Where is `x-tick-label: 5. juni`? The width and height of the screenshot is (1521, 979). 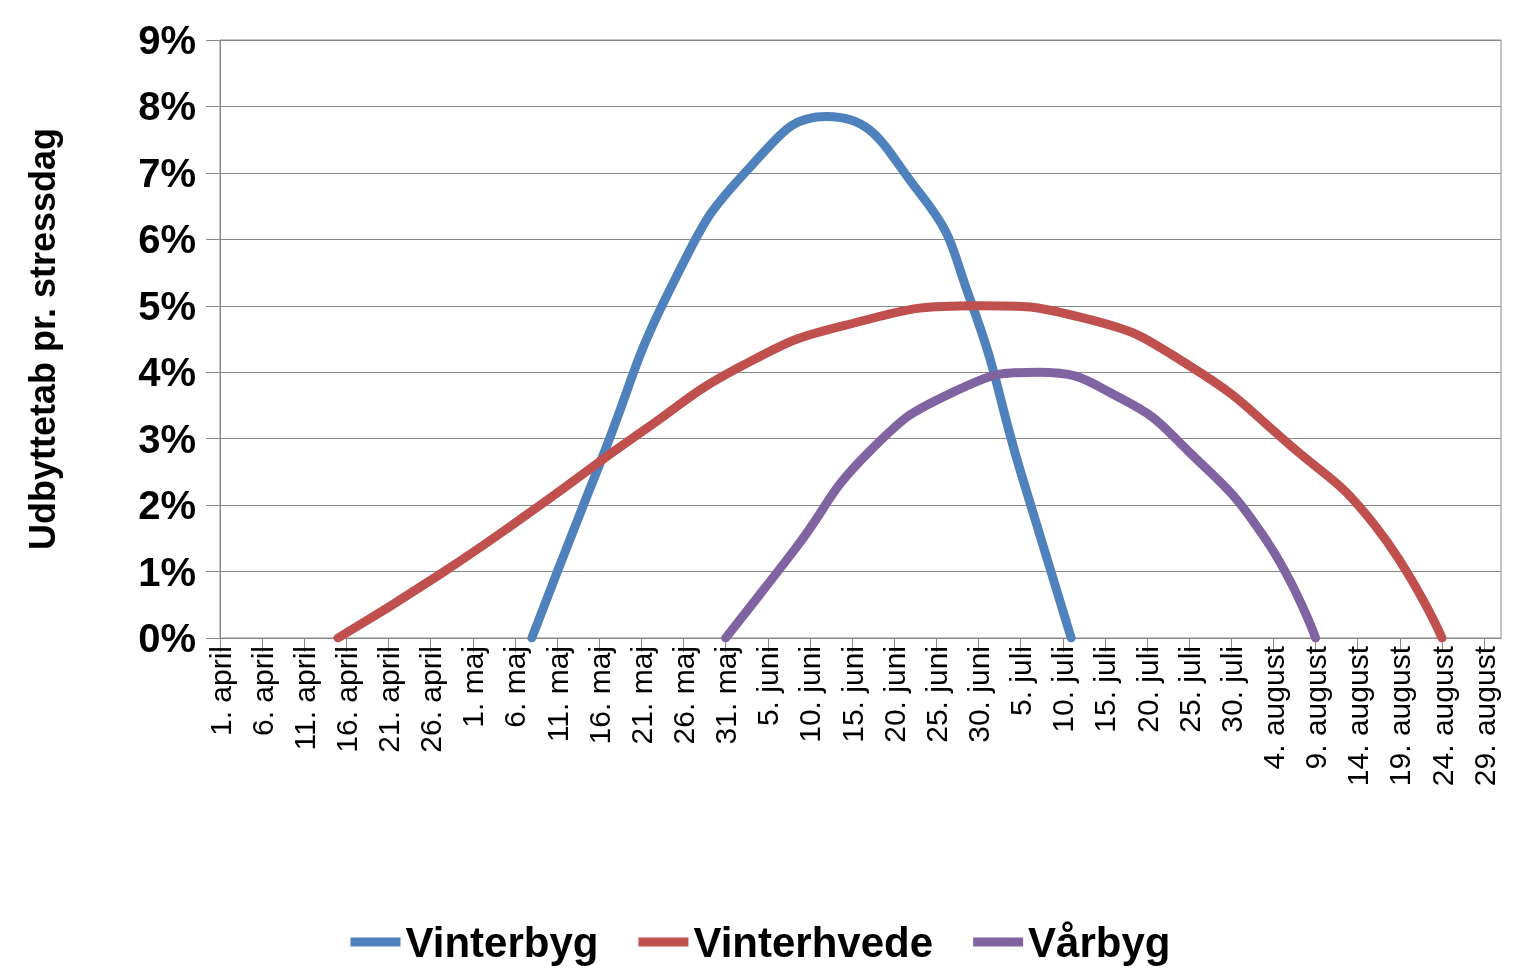 x-tick-label: 5. juni is located at coordinates (768, 686).